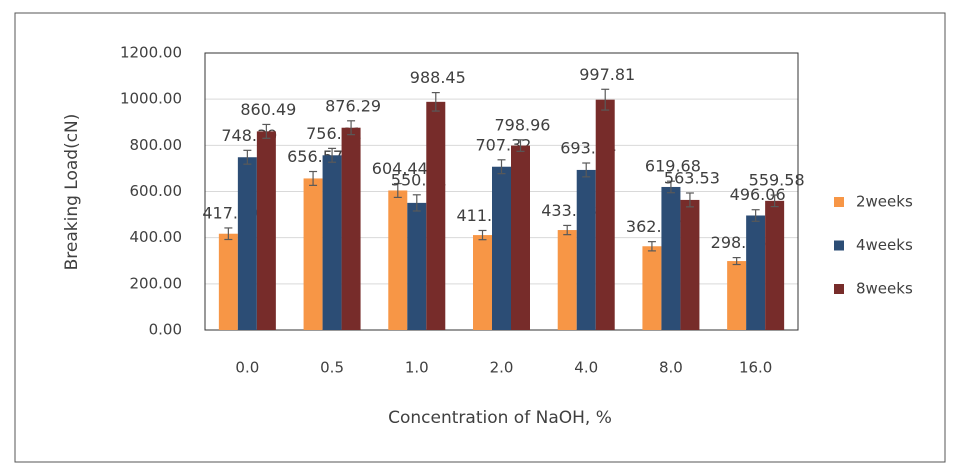 This screenshot has width=957, height=468. What do you see at coordinates (500, 418) in the screenshot?
I see `x-axis-title: Concentration of NaOH, %` at bounding box center [500, 418].